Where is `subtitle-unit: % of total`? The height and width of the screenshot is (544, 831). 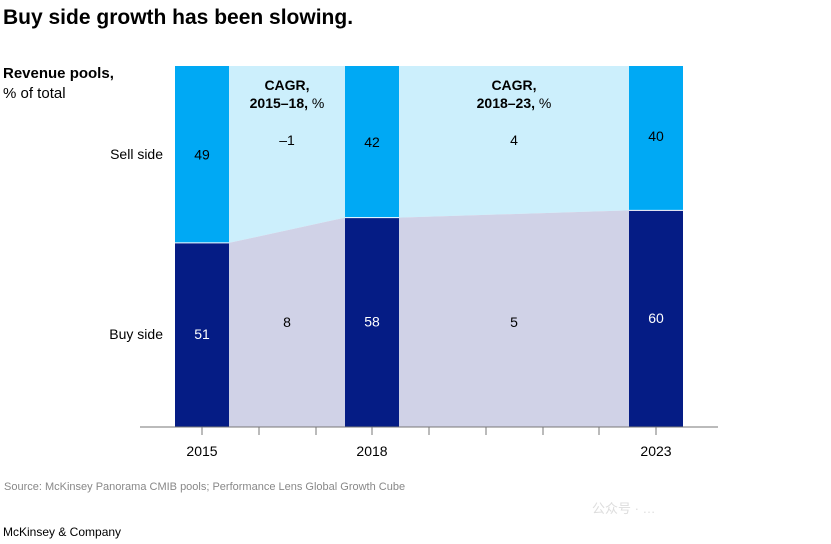 subtitle-unit: % of total is located at coordinates (34, 93).